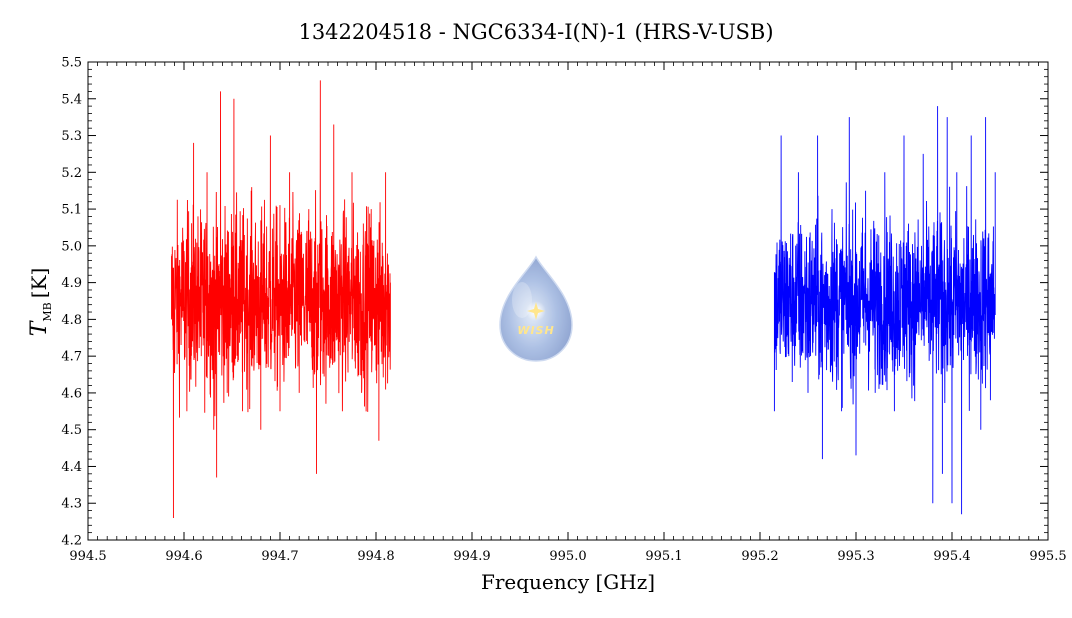 The image size is (1072, 618). Describe the element at coordinates (47, 311) in the screenshot. I see `y-axis-label-sub: MB` at that location.